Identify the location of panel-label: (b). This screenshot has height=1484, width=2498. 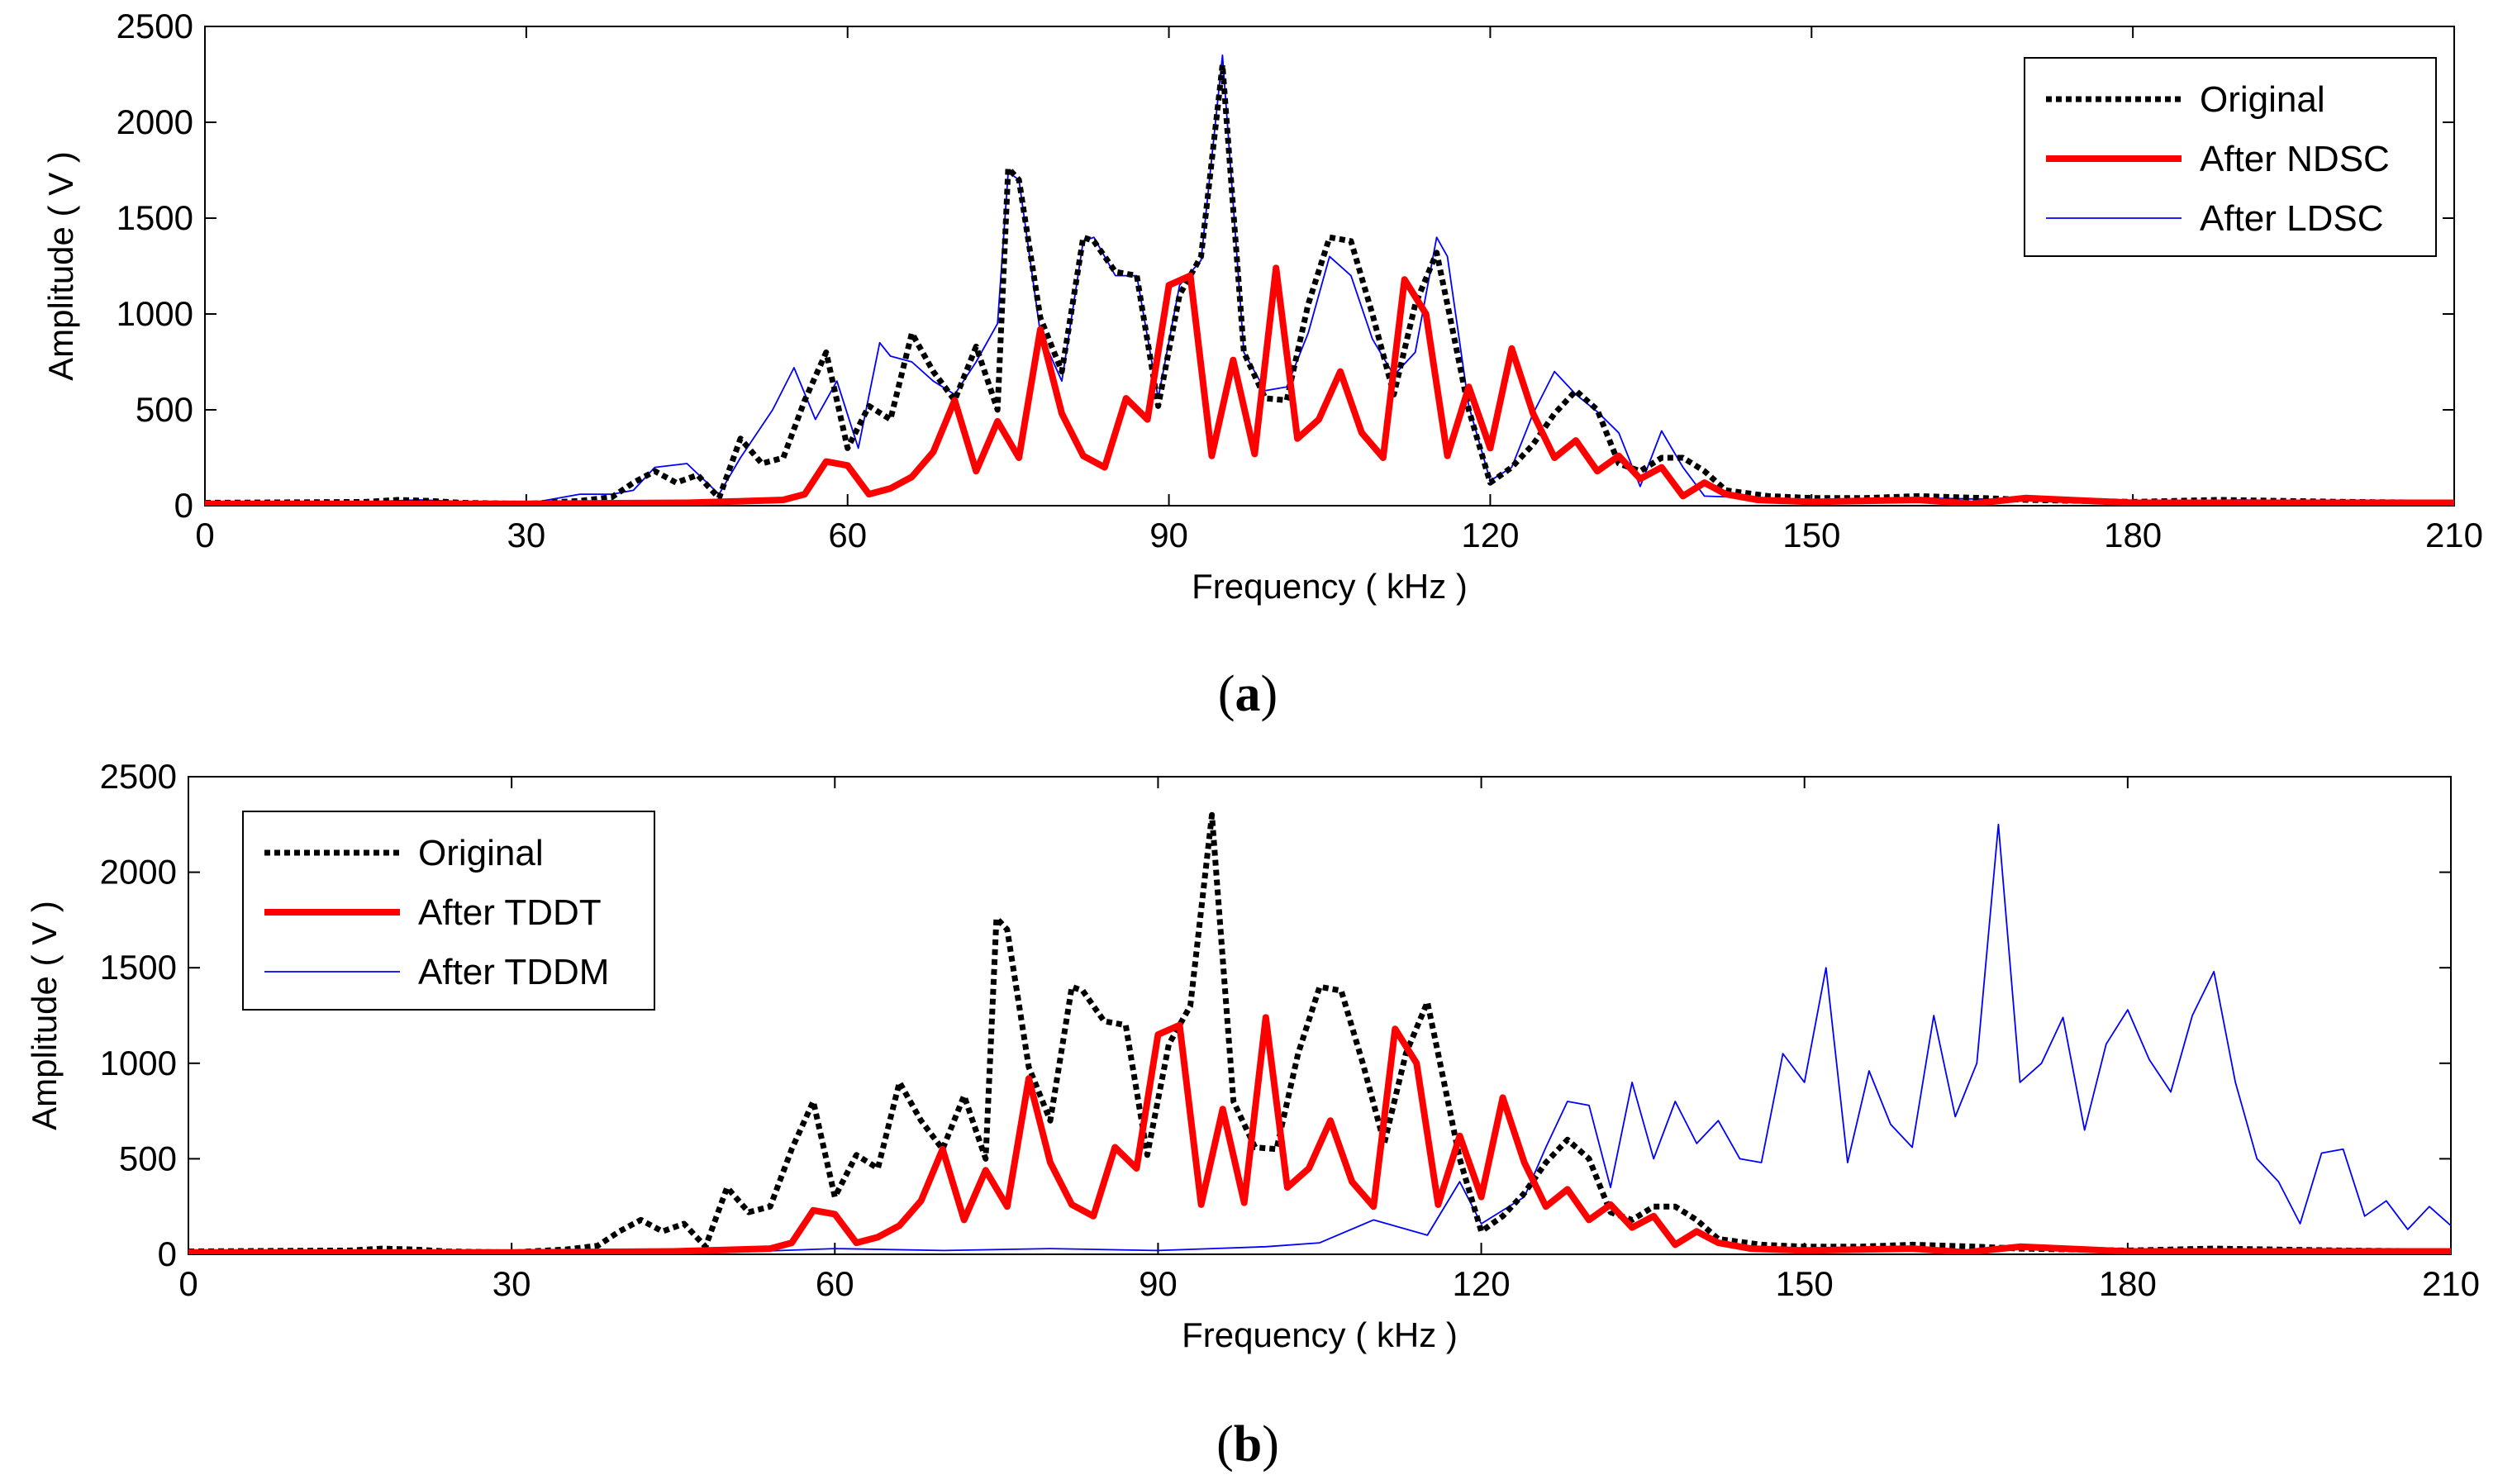
(1247, 1444).